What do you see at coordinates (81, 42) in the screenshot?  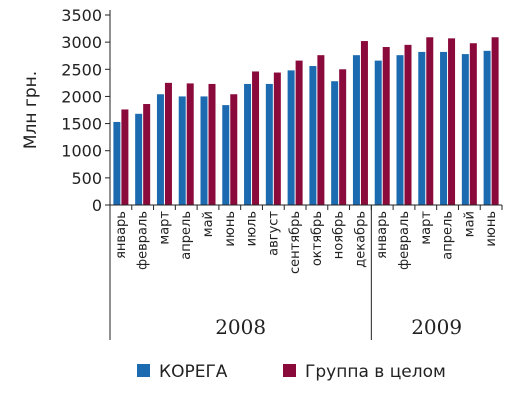 I see `y-tick-label: 3000` at bounding box center [81, 42].